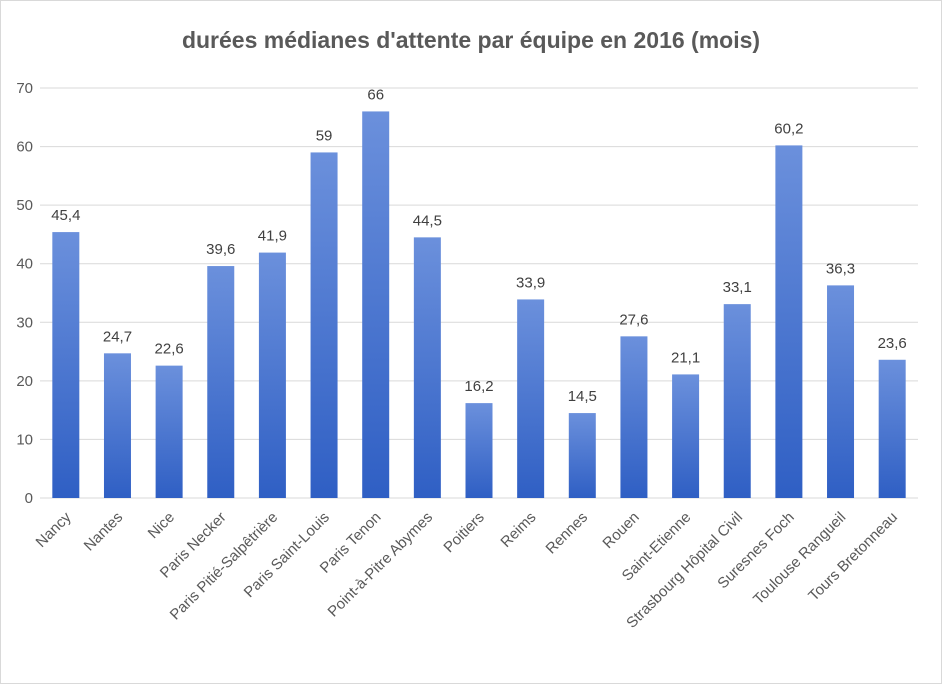 The width and height of the screenshot is (942, 684). What do you see at coordinates (737, 287) in the screenshot?
I see `data-label: 33,1` at bounding box center [737, 287].